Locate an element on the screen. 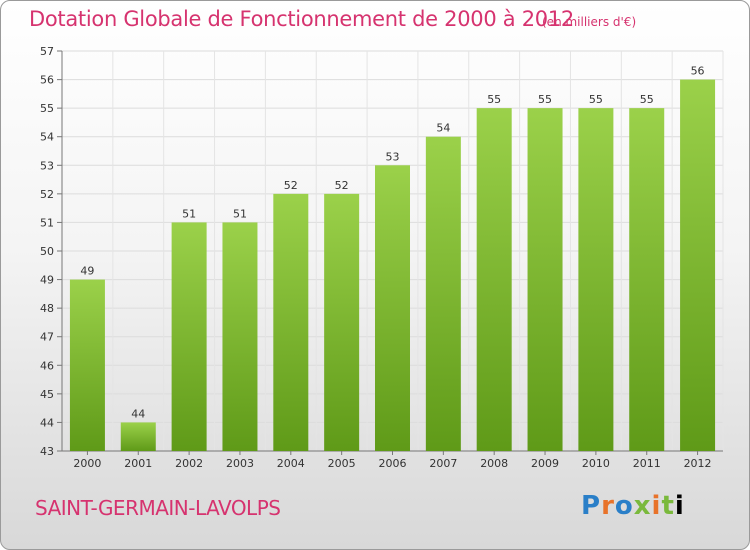 Image resolution: width=750 pixels, height=550 pixels. bar-2000 is located at coordinates (87, 365).